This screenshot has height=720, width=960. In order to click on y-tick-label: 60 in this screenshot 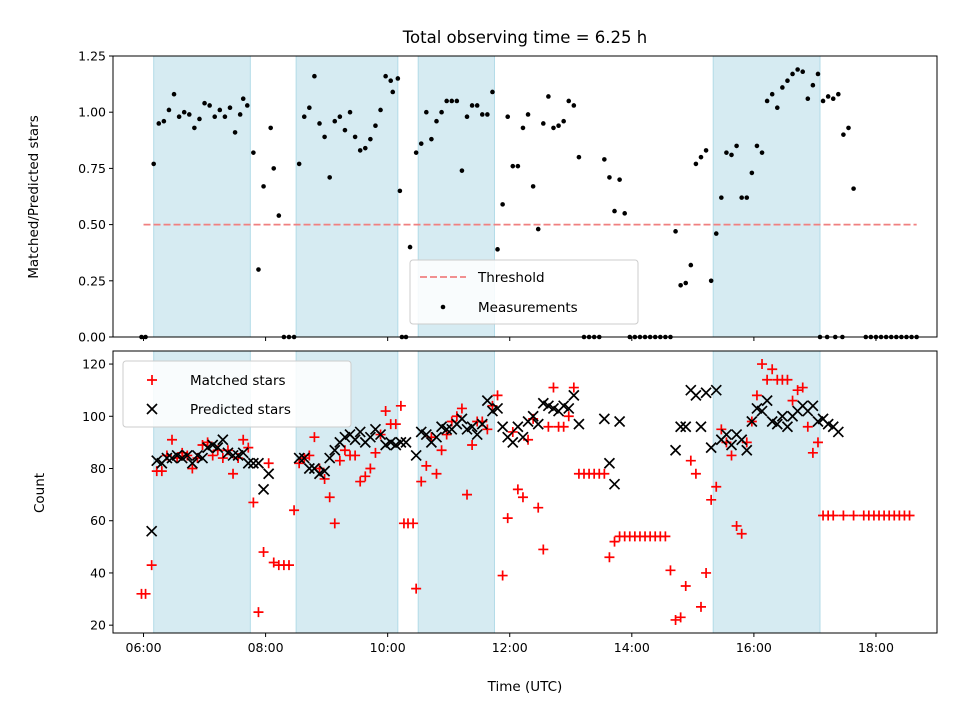, I will do `click(98, 520)`.